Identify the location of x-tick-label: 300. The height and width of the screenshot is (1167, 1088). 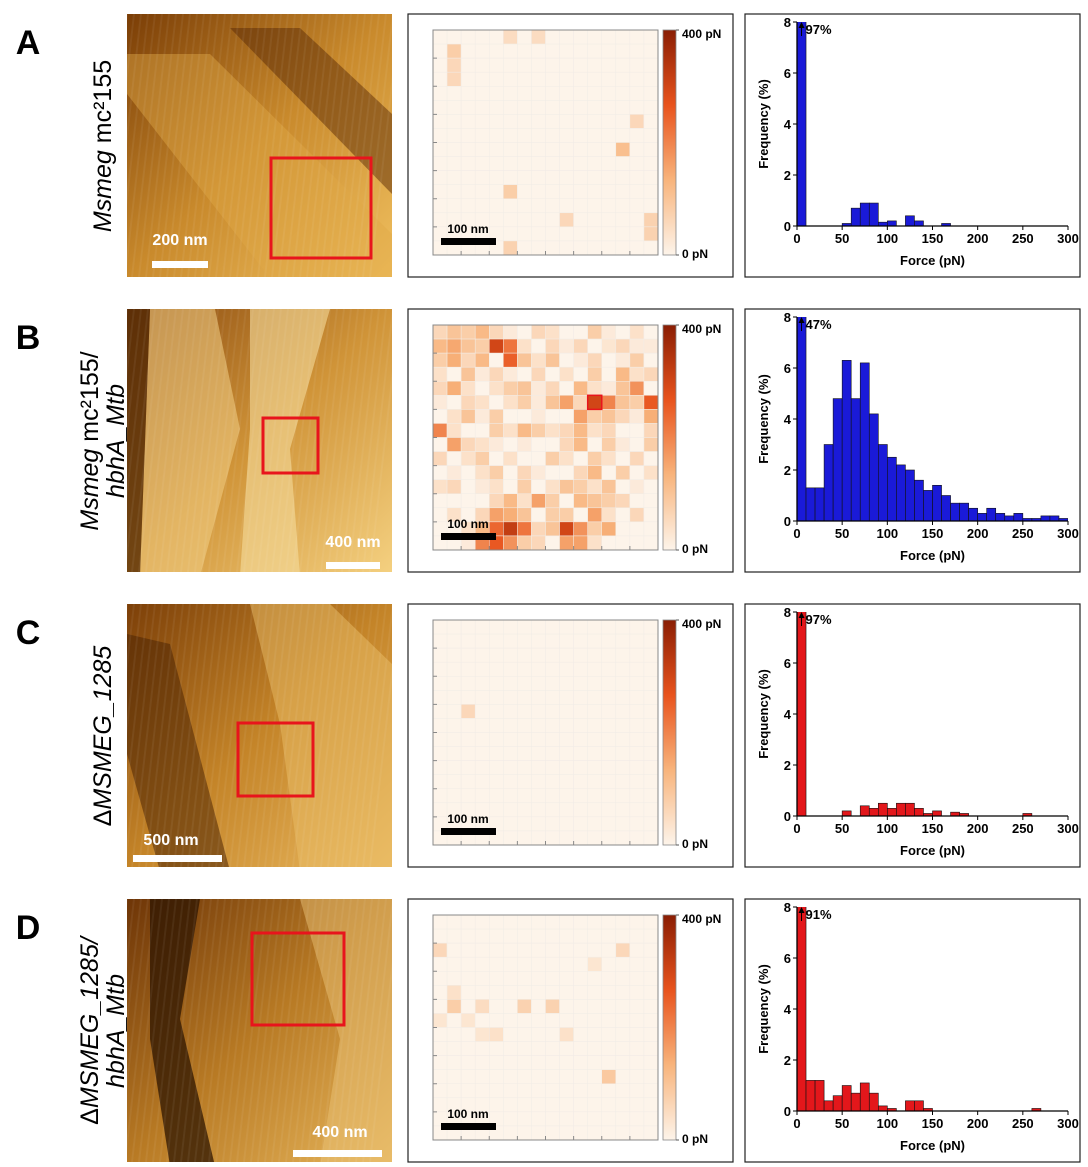
(1068, 828).